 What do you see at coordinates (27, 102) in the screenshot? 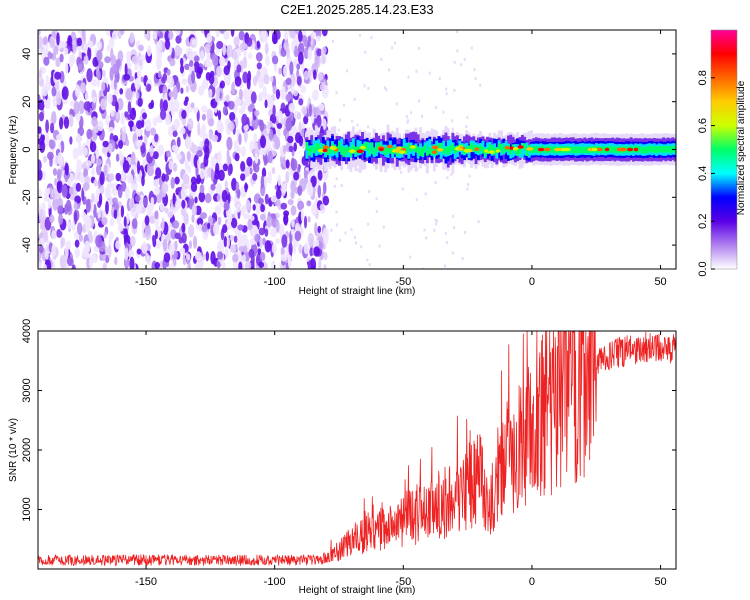
I see `spectrogram-y-tick-label: 20` at bounding box center [27, 102].